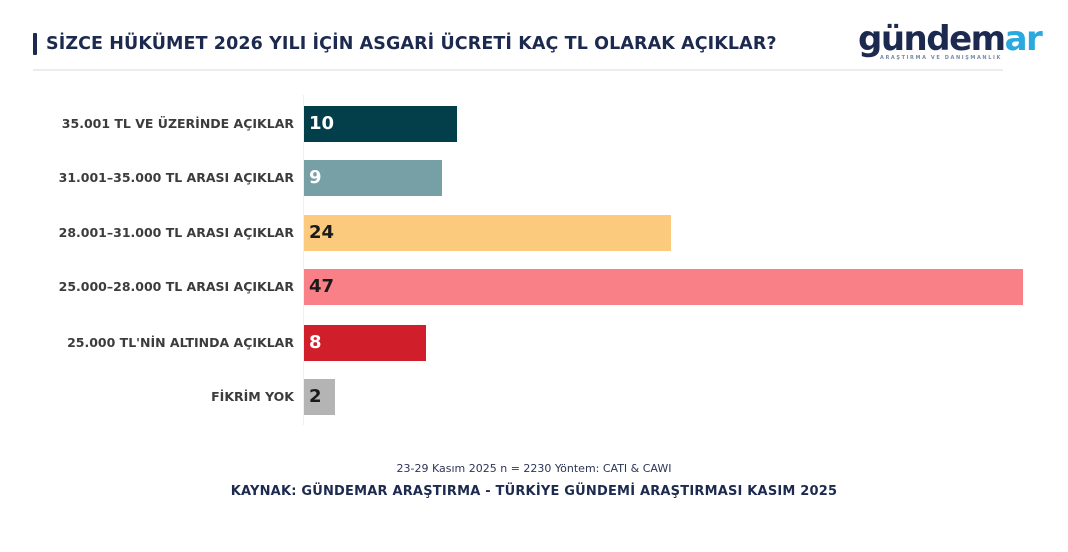  What do you see at coordinates (176, 232) in the screenshot?
I see `bar-label: 28.001–31.000 TL ARASI AÇIKLAR` at bounding box center [176, 232].